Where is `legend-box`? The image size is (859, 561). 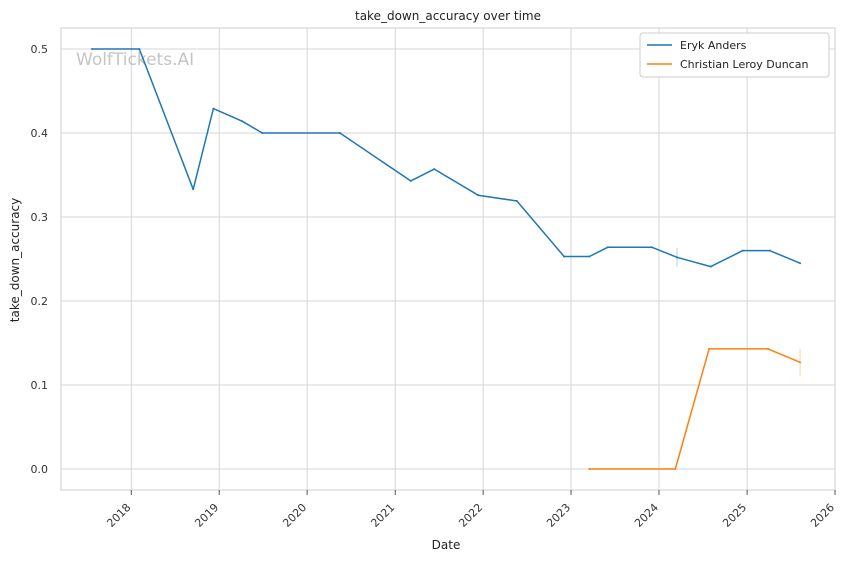
legend-box is located at coordinates (734, 55).